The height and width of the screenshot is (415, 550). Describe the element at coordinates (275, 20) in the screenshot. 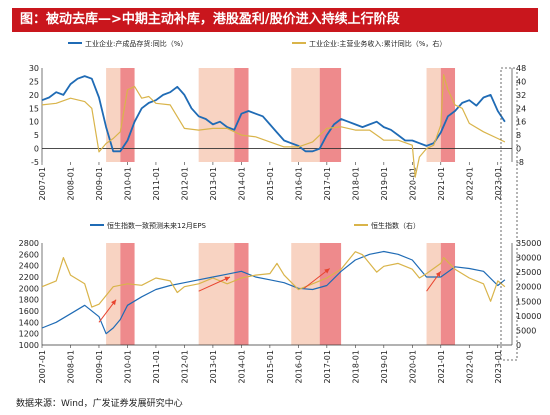

I see `chart-title: 图：被动去库—>中期主动补库，港股盈利/股价进入持续上行阶段` at that location.